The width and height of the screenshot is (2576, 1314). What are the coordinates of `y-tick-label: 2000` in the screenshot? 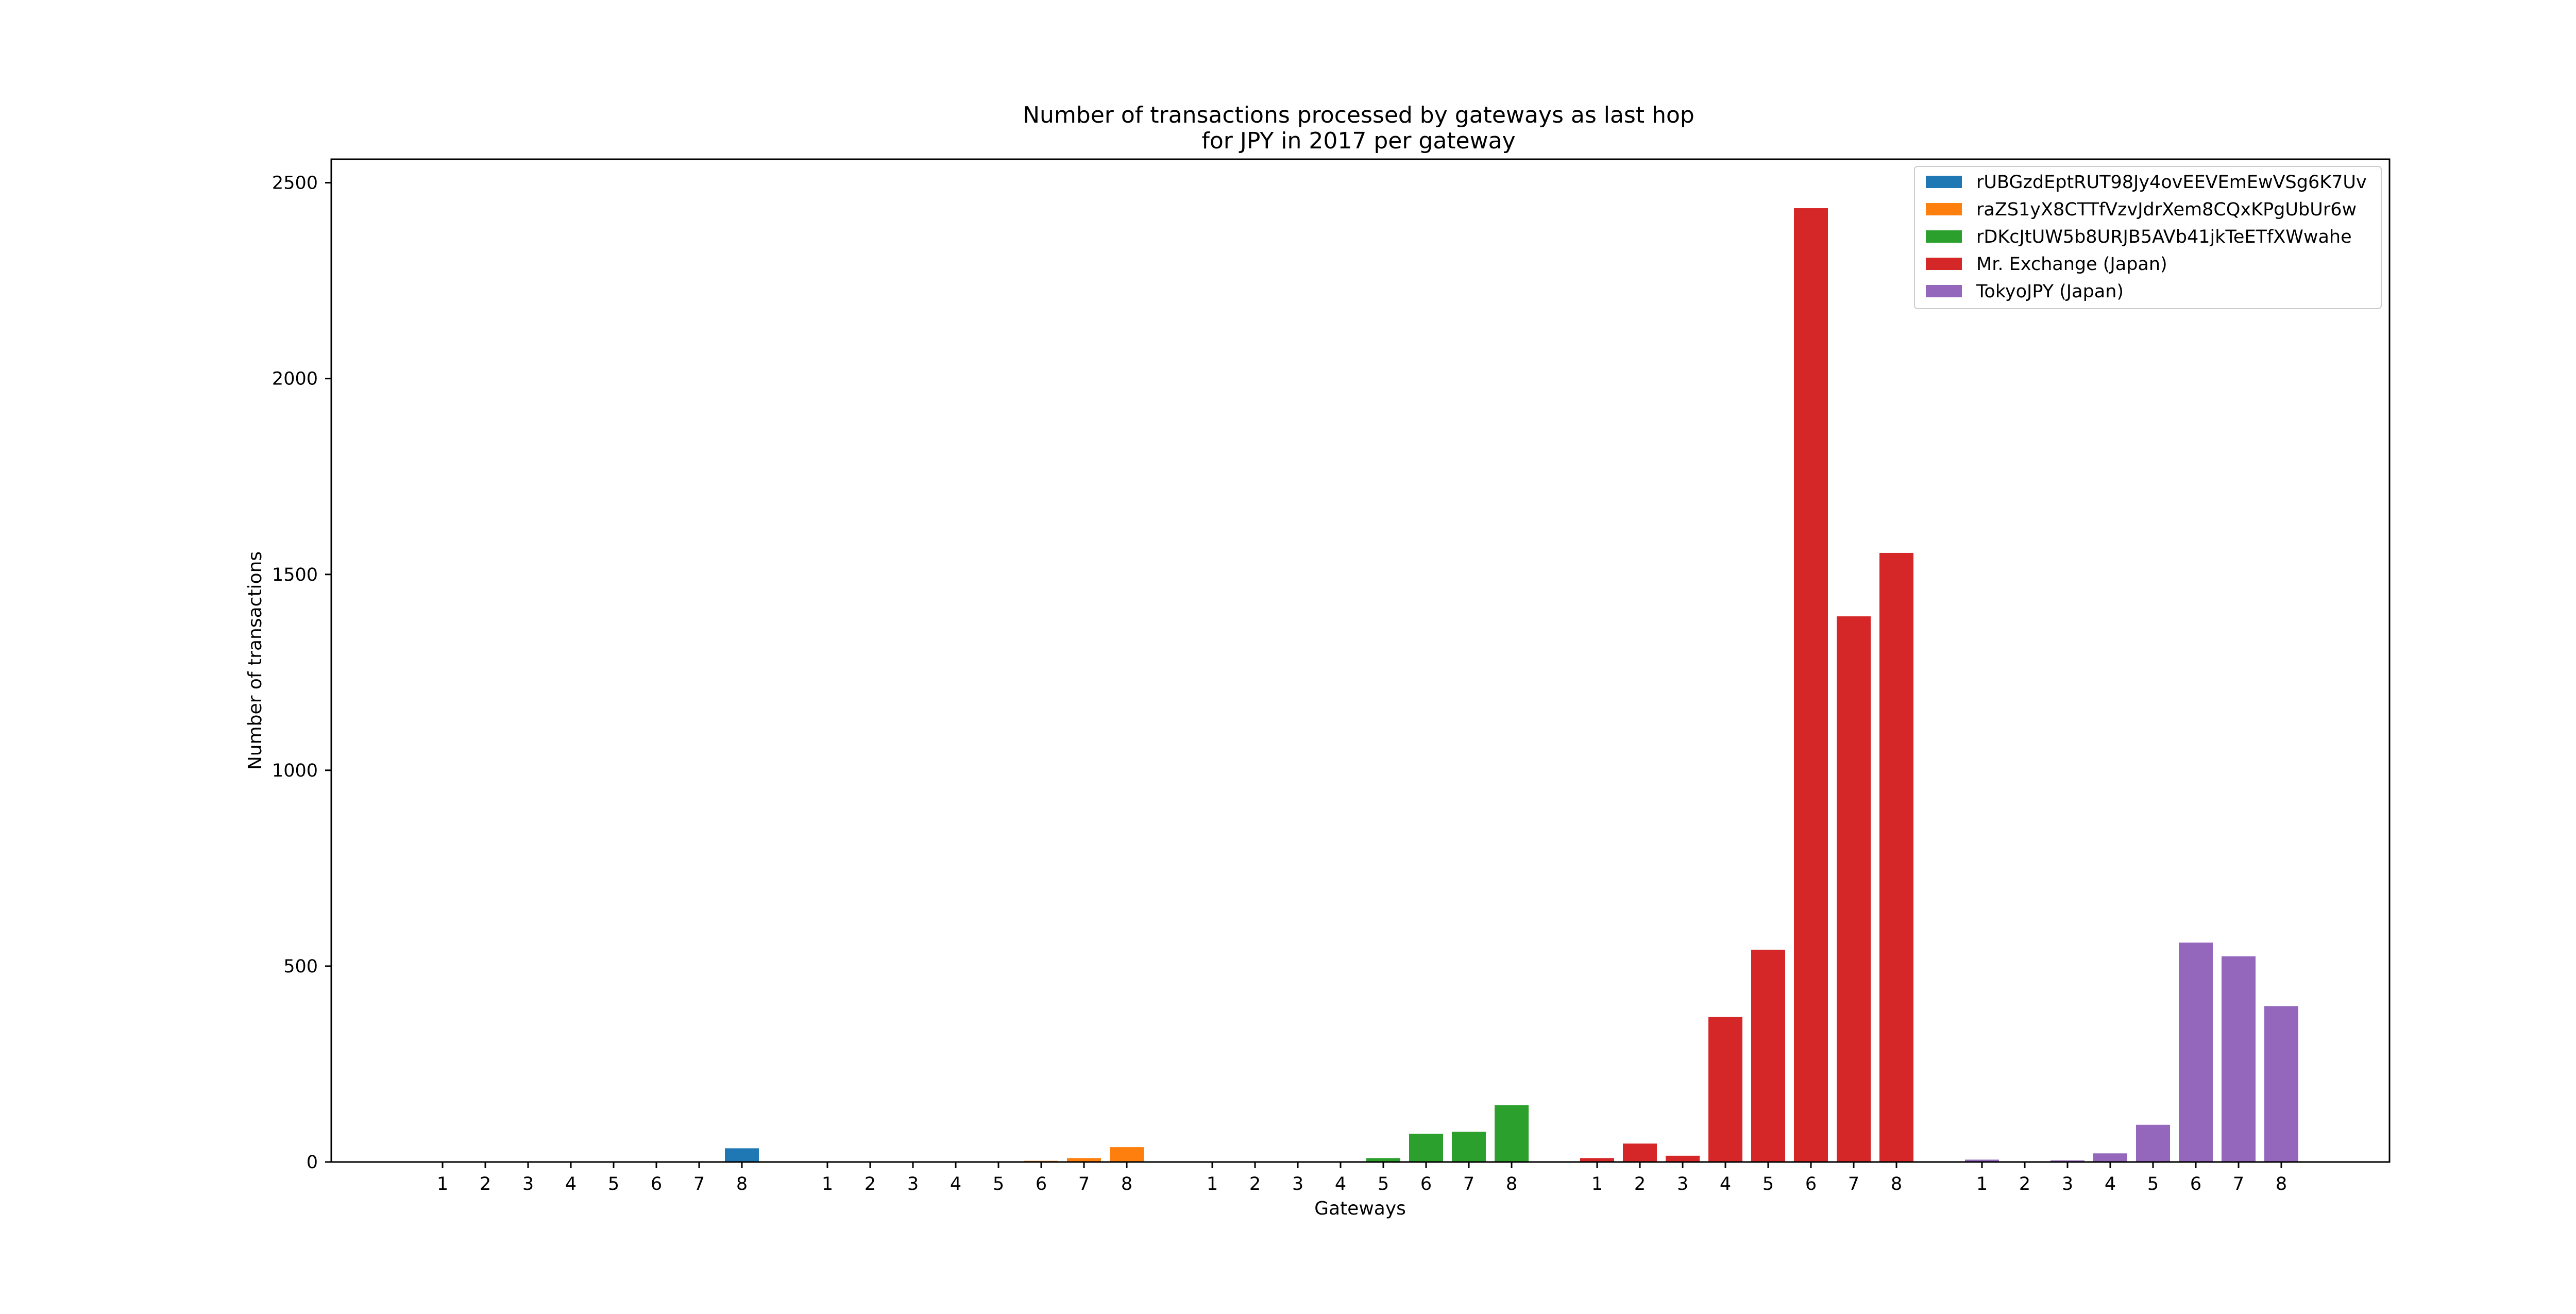 It's located at (295, 379).